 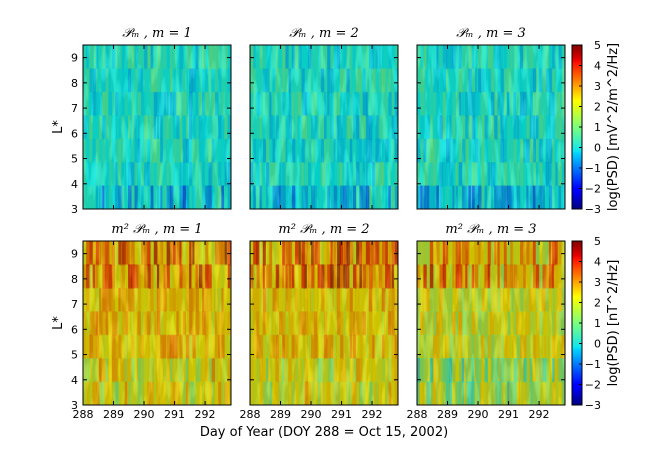 What do you see at coordinates (324, 432) in the screenshot?
I see `x-axis-label: Day of Year (DOY 288 = Oct 15, 2002)` at bounding box center [324, 432].